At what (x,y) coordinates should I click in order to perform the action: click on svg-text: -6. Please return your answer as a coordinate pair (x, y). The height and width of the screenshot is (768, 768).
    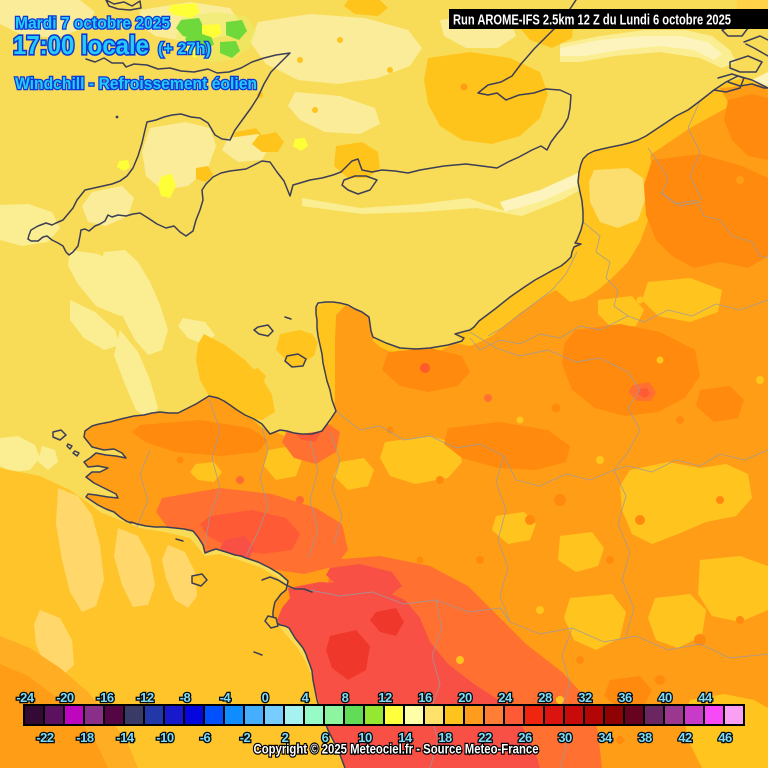
    Looking at the image, I should click on (205, 737).